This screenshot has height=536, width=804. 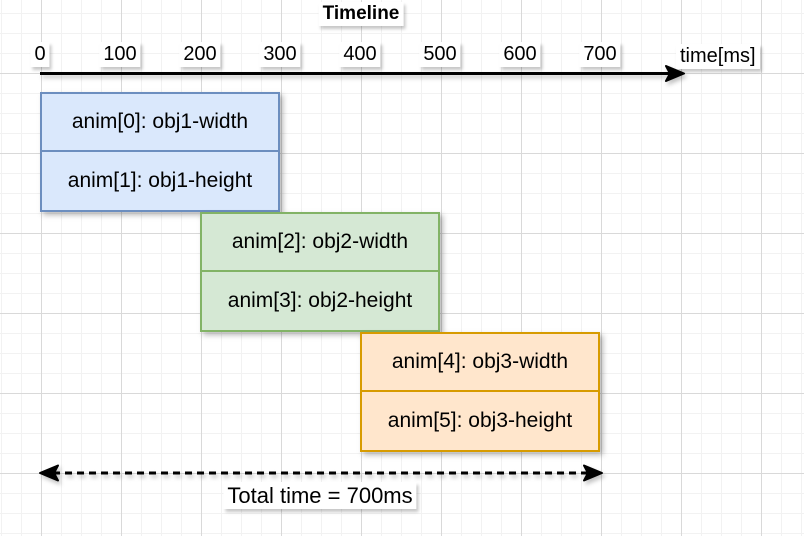 I want to click on anim-bar-1: anim[1]: obj1-height, so click(x=160, y=180).